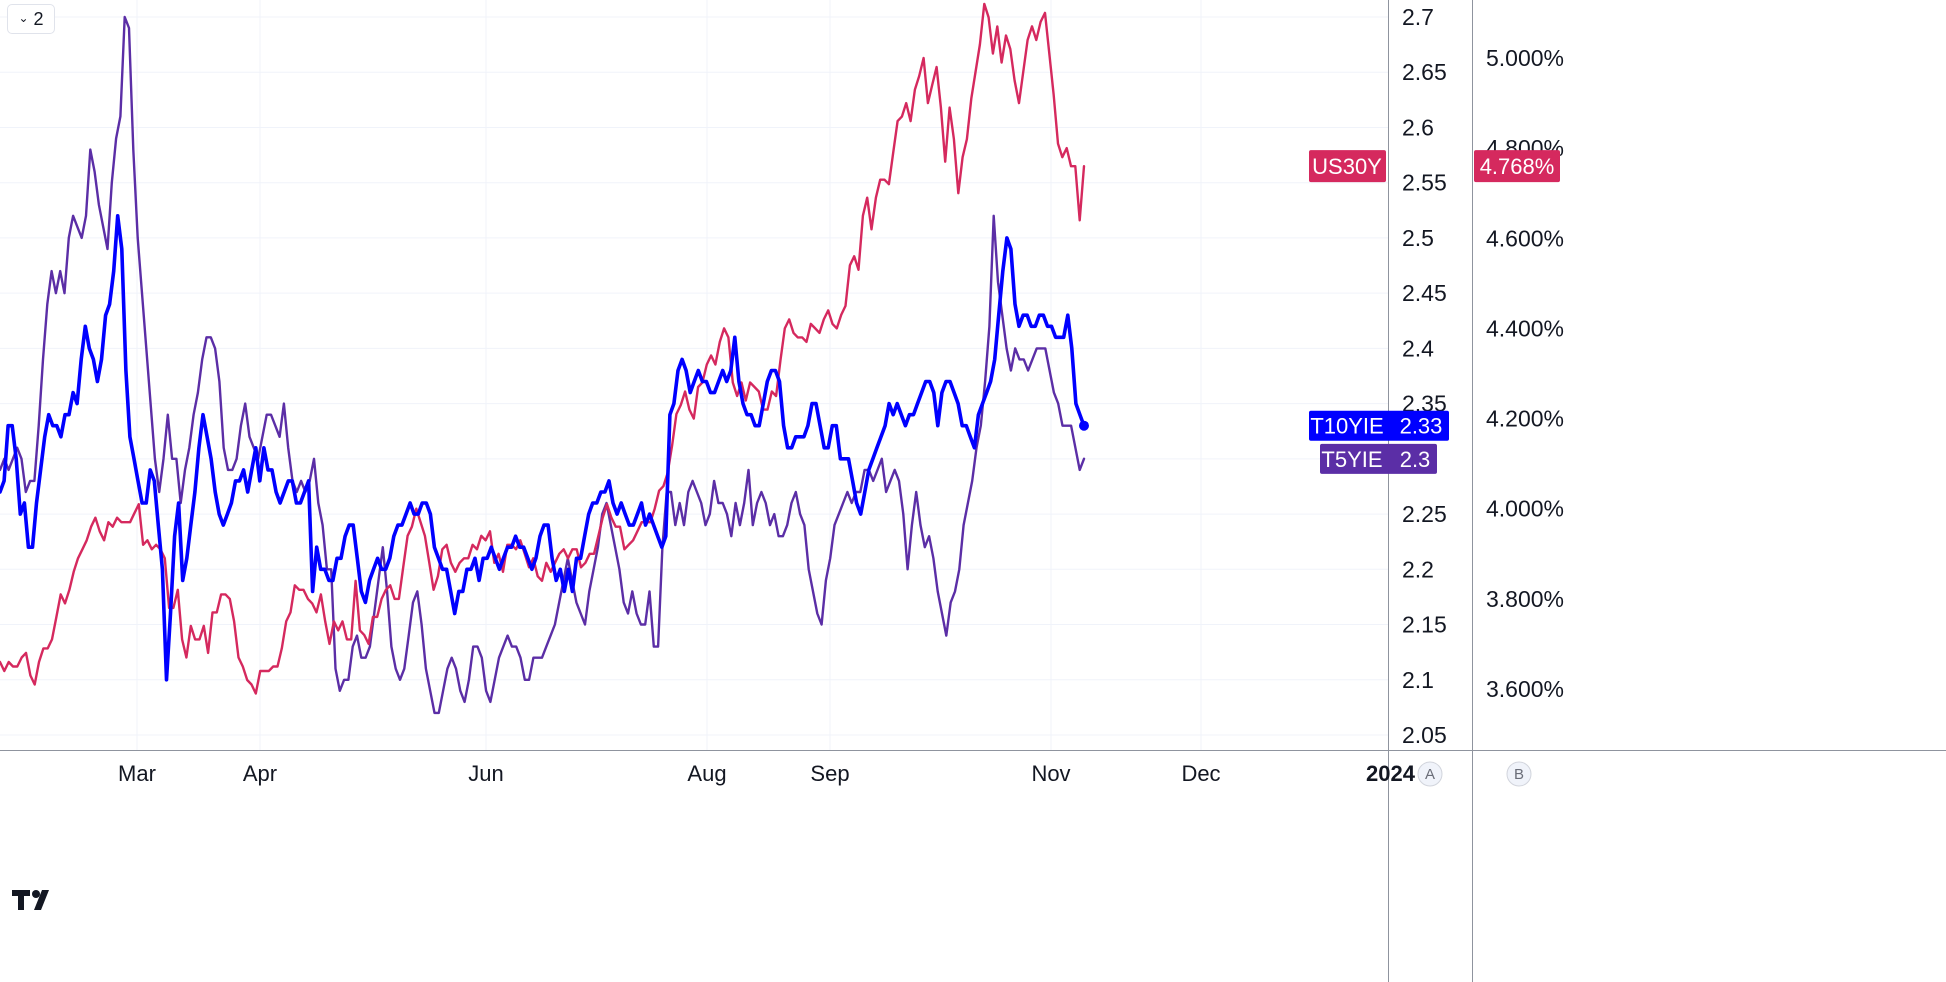 This screenshot has width=1946, height=982. I want to click on axis-b-tick-label: 3.800%, so click(1525, 599).